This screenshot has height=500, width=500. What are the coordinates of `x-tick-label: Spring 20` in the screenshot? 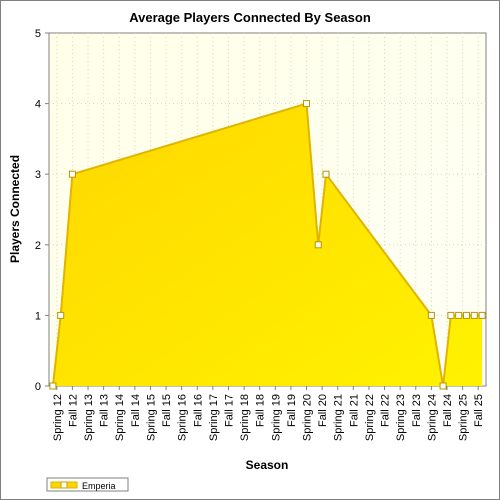 It's located at (308, 417).